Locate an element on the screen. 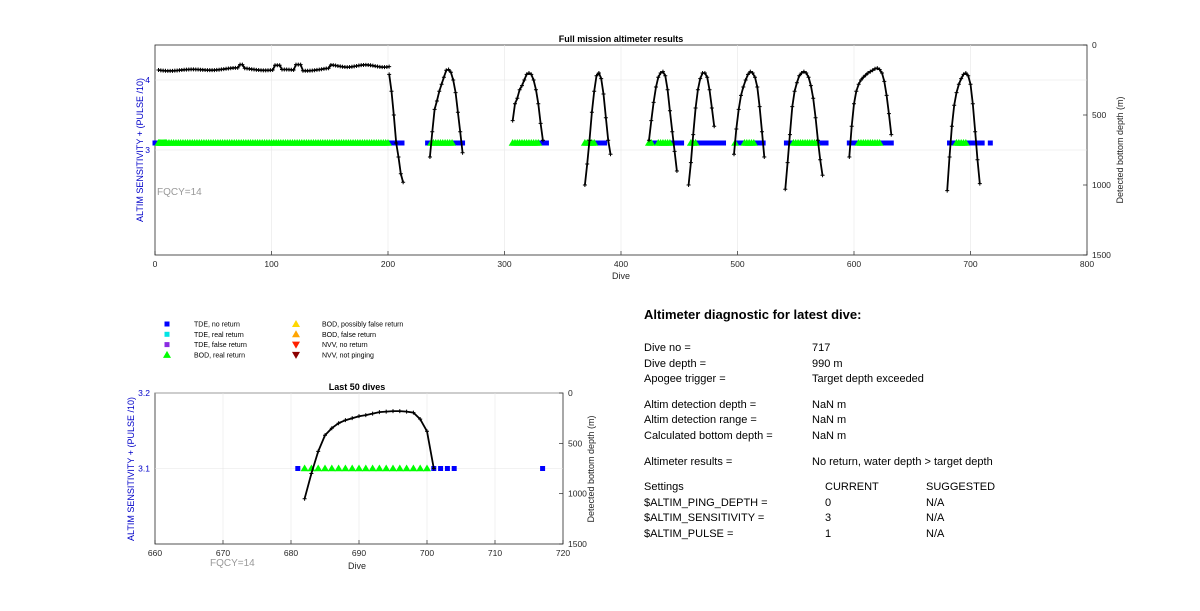  depth-series-line is located at coordinates (701, 129).